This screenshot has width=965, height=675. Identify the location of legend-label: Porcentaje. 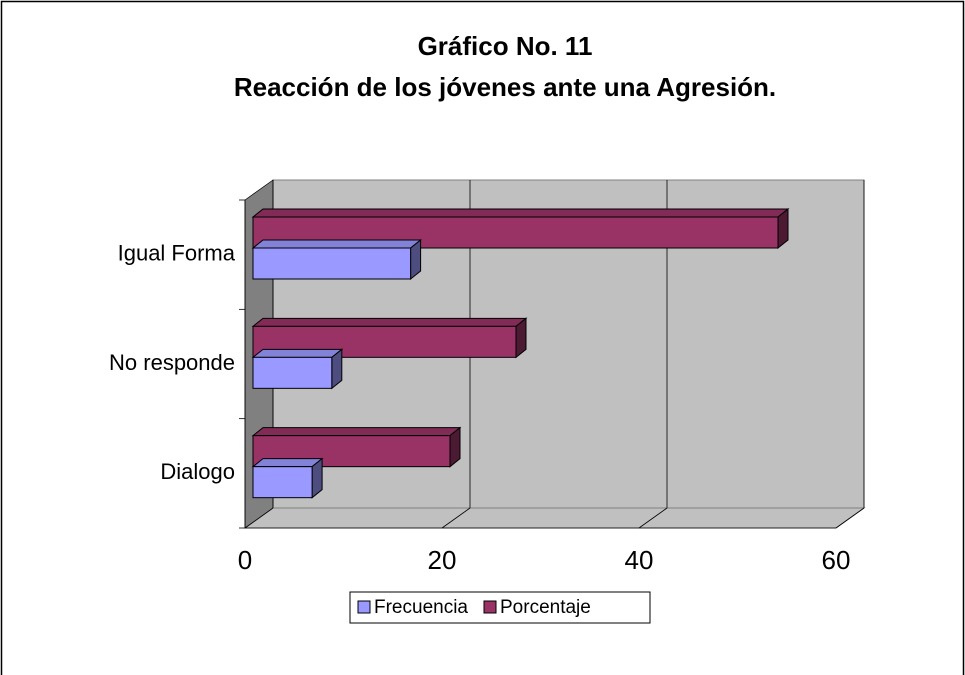
(545, 607).